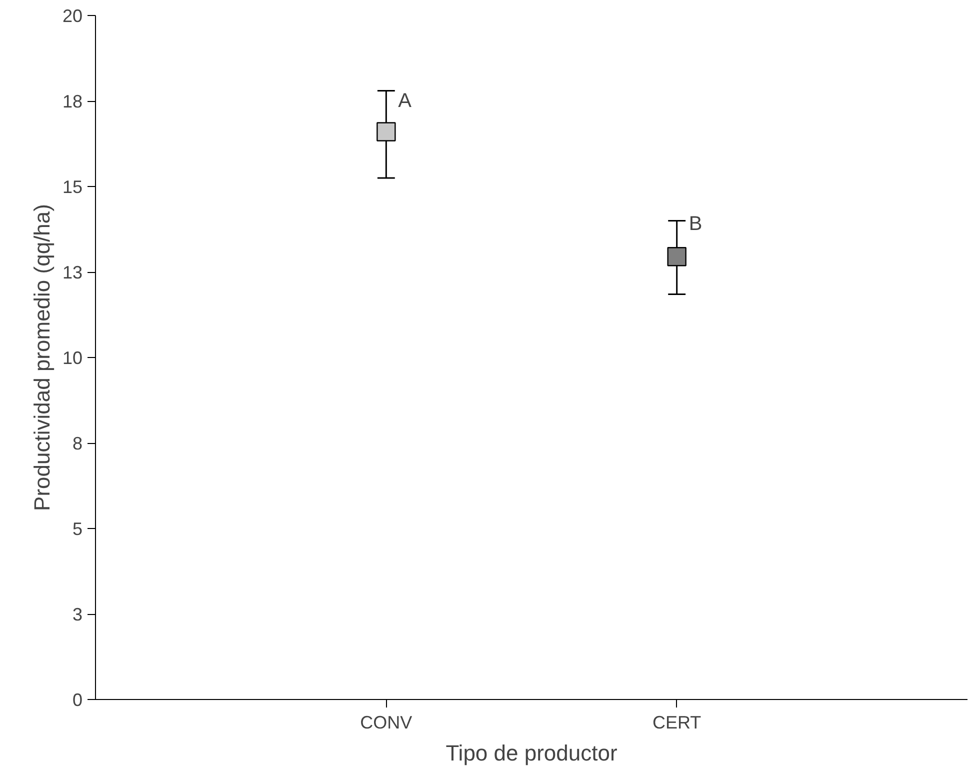 The width and height of the screenshot is (969, 774). Describe the element at coordinates (695, 224) in the screenshot. I see `annotation: B` at that location.